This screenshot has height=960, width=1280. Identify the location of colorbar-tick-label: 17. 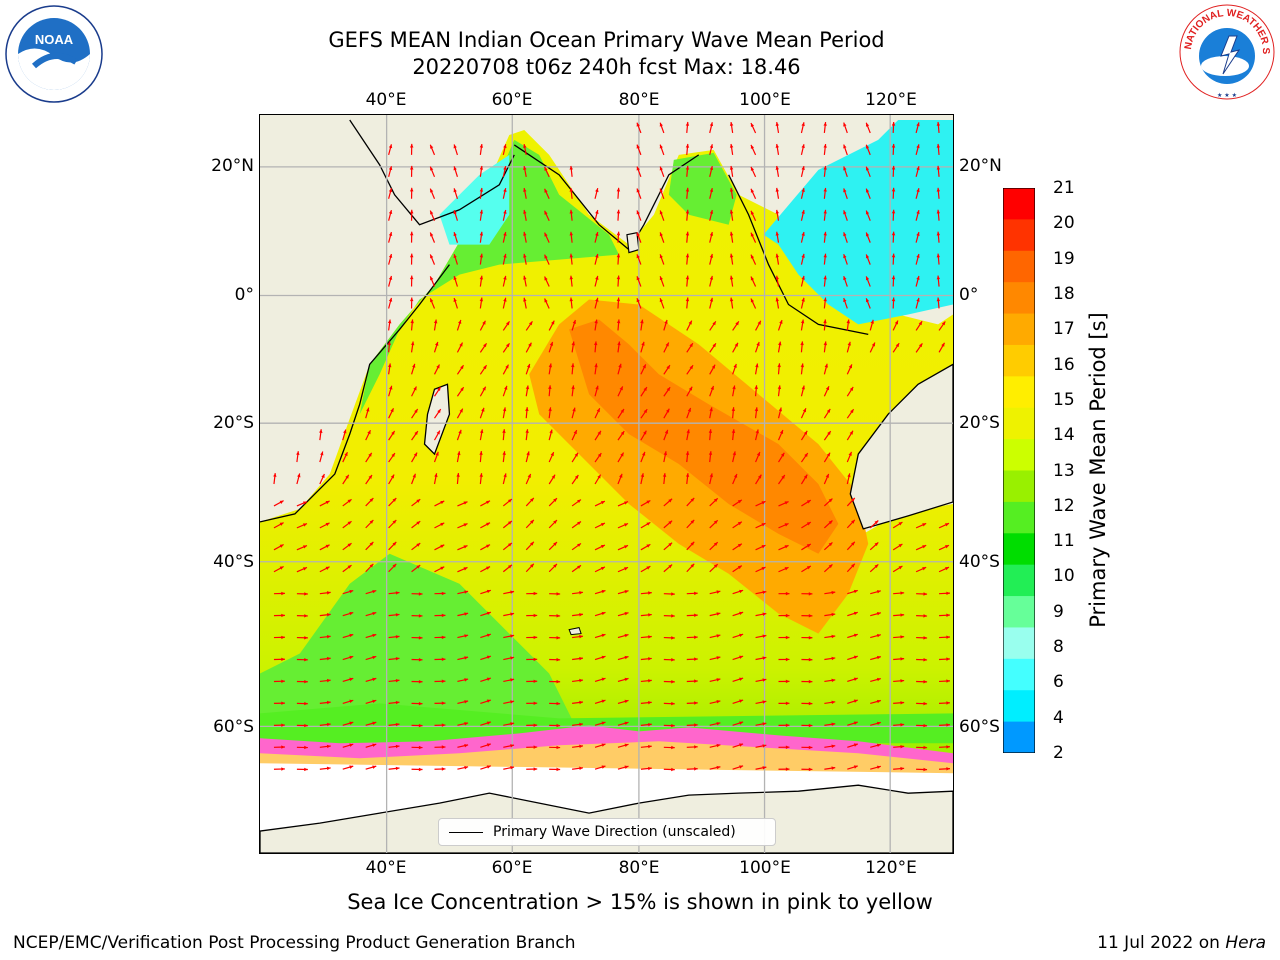
(1064, 329).